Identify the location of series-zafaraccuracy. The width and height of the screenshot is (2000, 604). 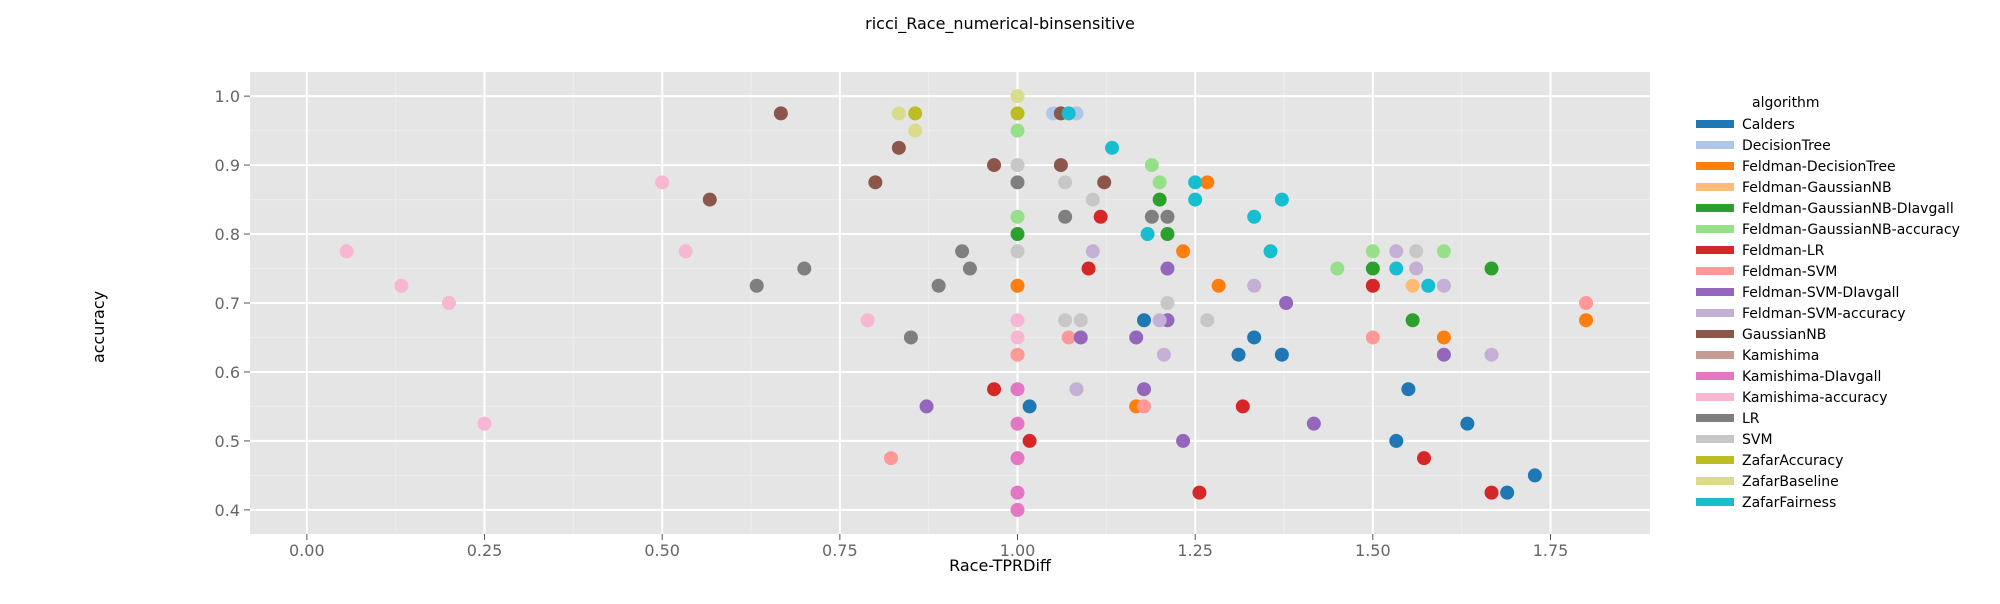
(966, 113).